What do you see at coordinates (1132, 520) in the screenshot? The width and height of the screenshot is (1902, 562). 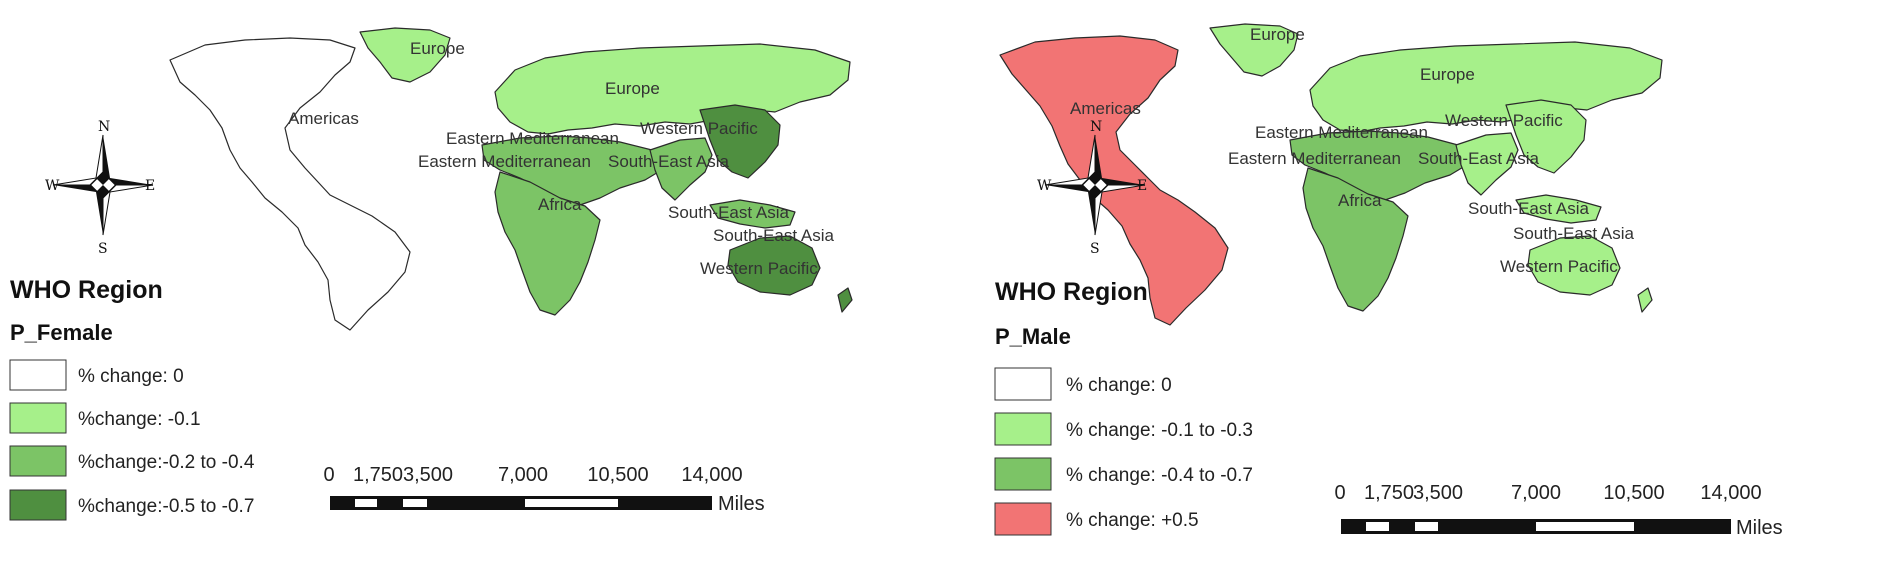 I see `legend-label-3: % change: +0.5` at bounding box center [1132, 520].